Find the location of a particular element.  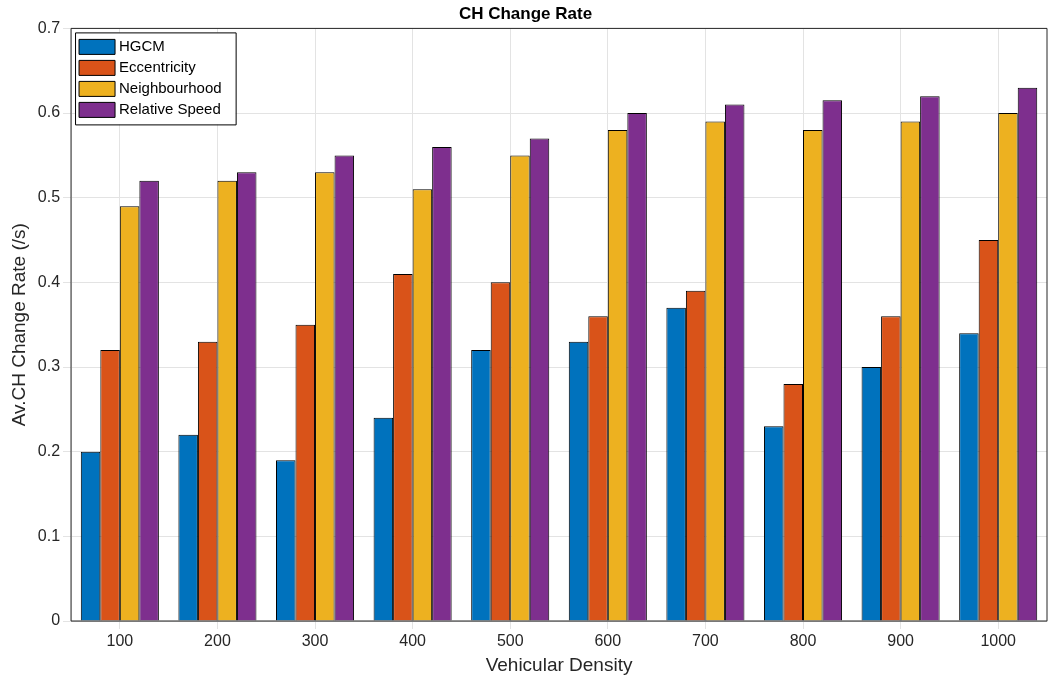

legend-label: Relative Speed is located at coordinates (170, 109).